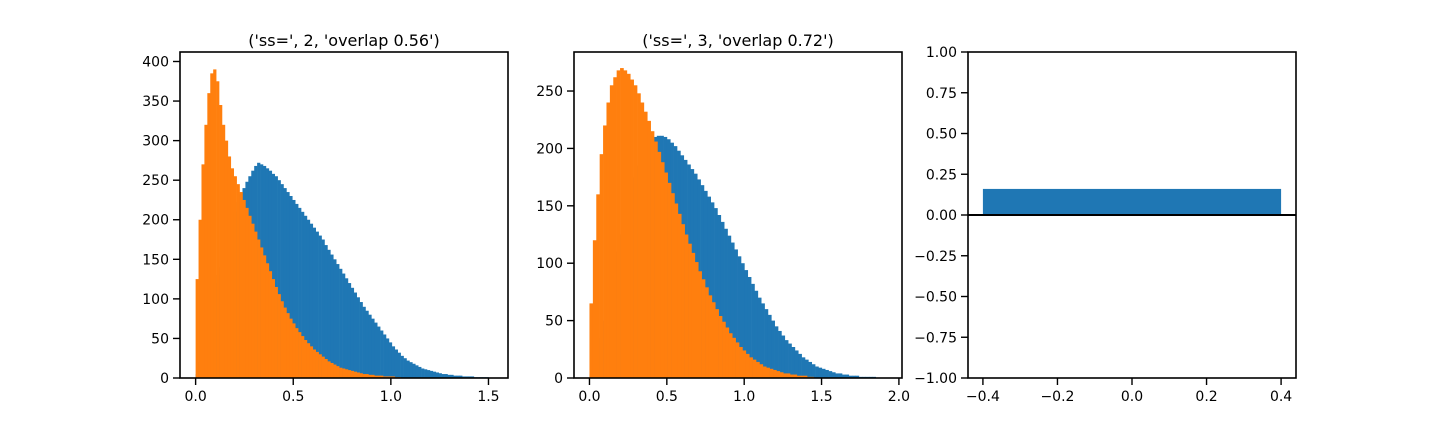  What do you see at coordinates (1132, 201) in the screenshot?
I see `bar` at bounding box center [1132, 201].